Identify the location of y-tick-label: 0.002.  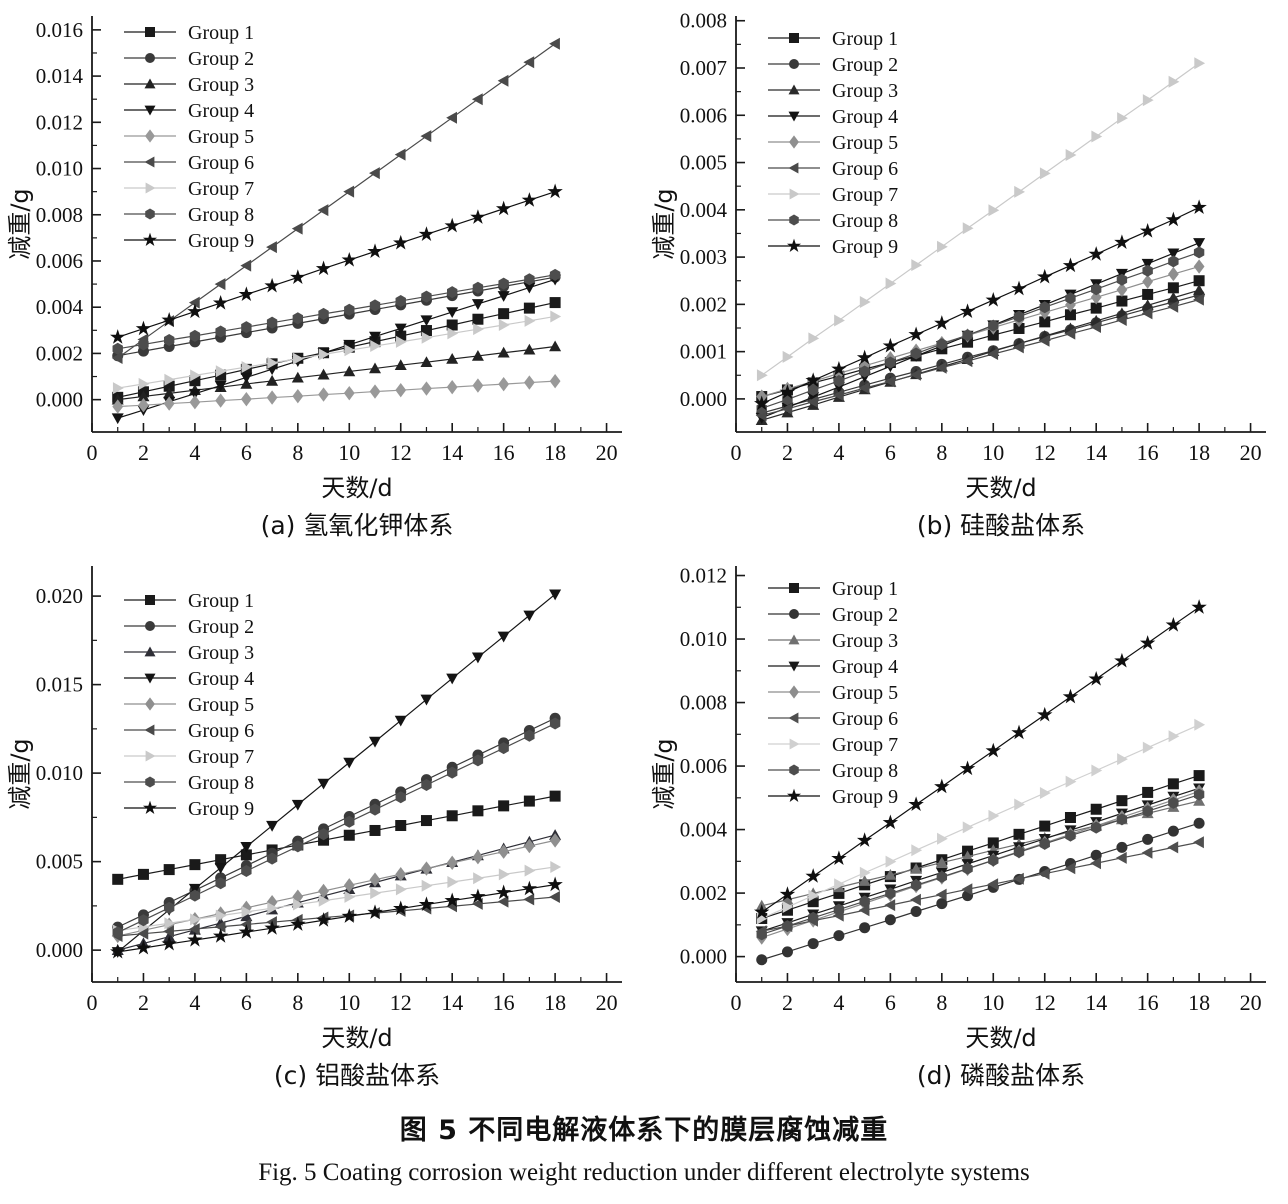
(703, 893).